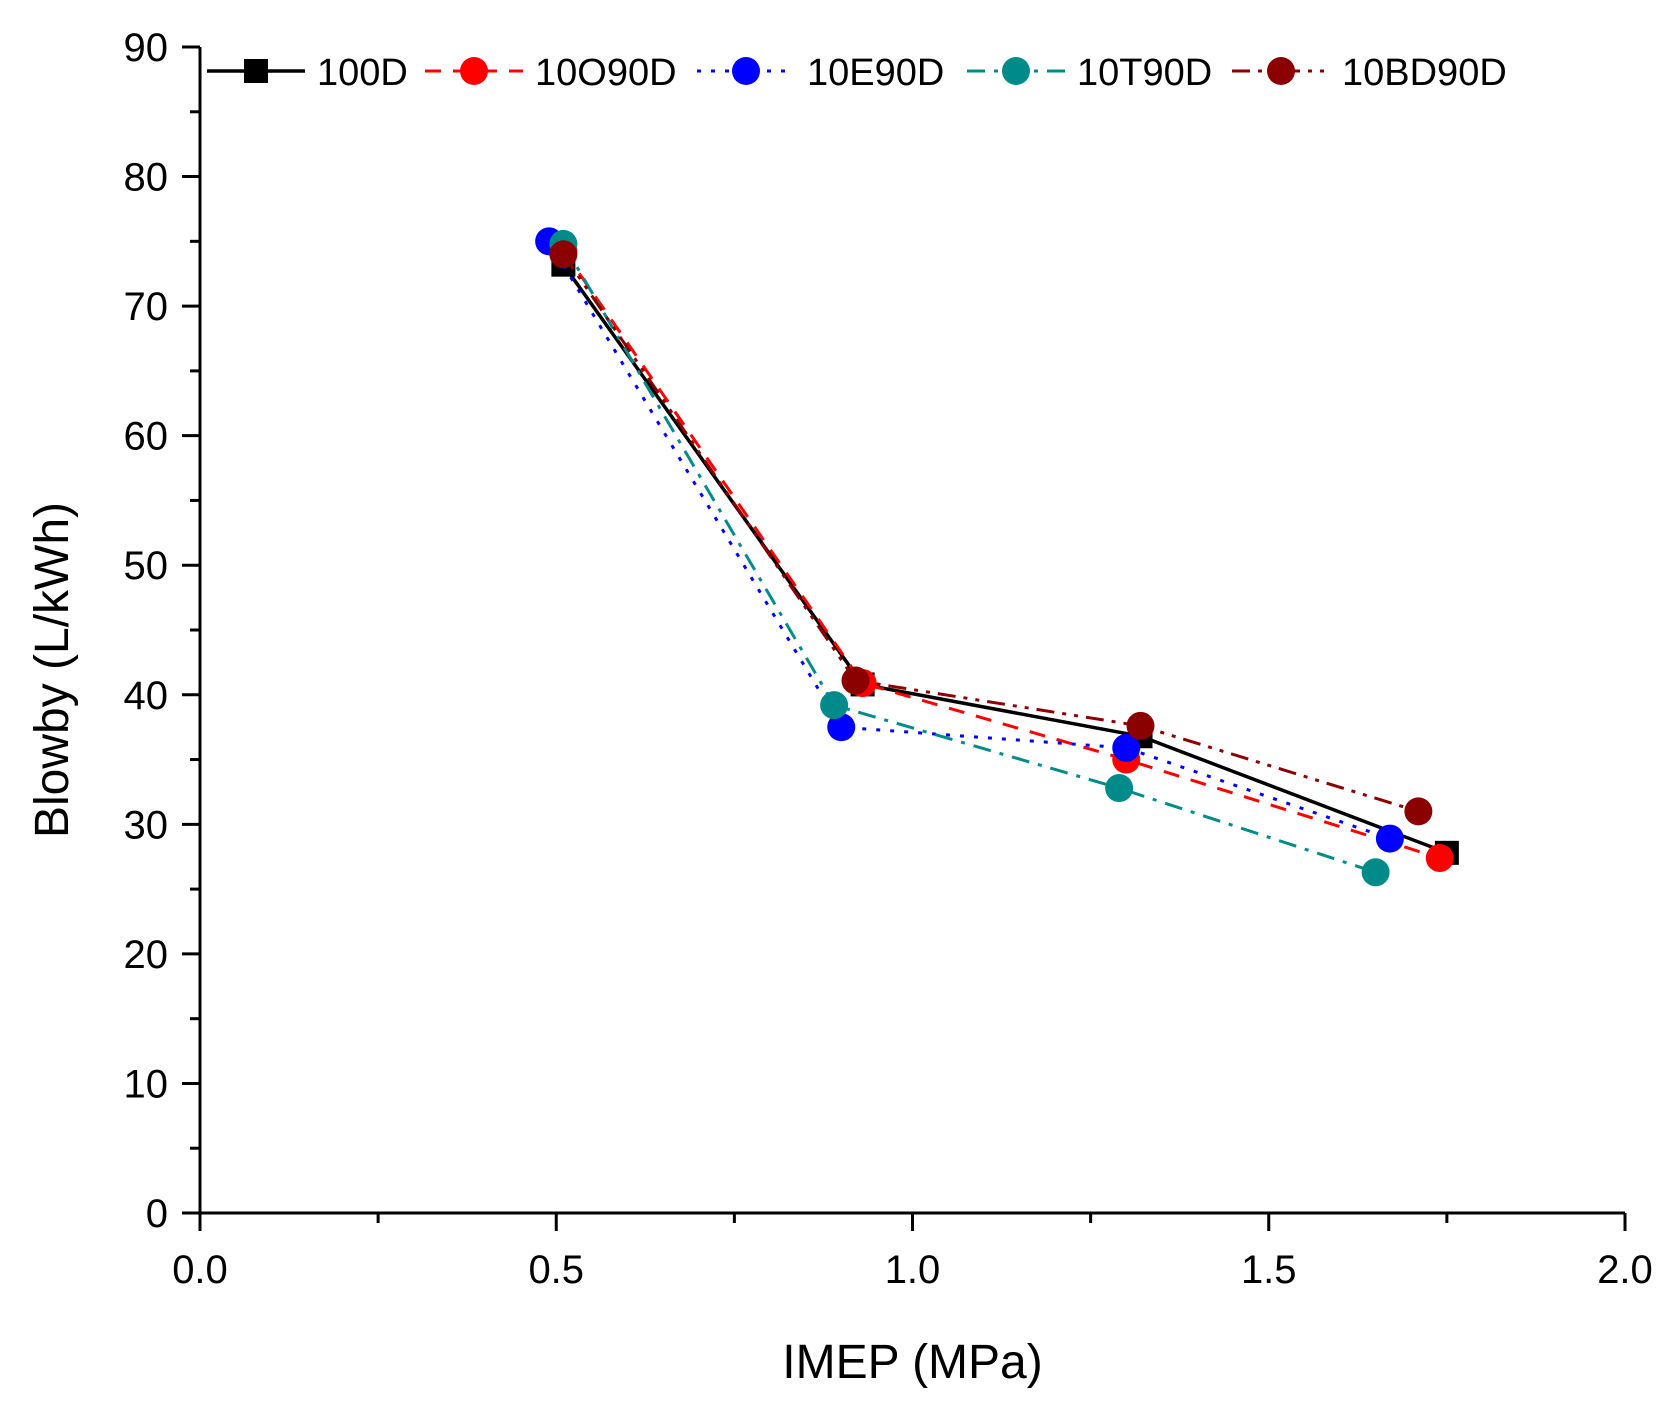  Describe the element at coordinates (606, 73) in the screenshot. I see `legend-label: 10O90D` at that location.